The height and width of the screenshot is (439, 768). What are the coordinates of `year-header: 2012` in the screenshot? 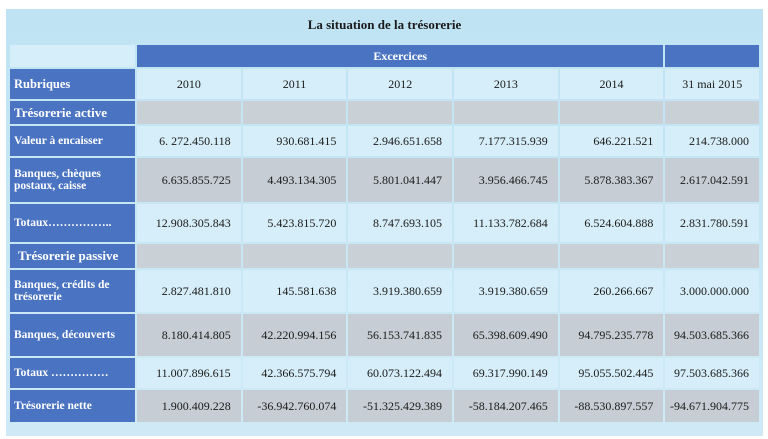 It's located at (400, 84).